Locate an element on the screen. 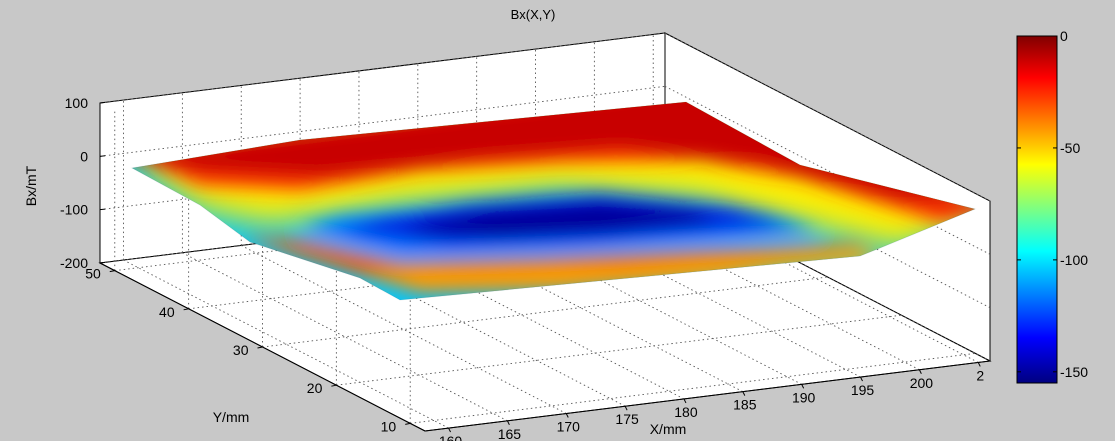 This screenshot has width=1115, height=441. colorbar-tick-label: -50 is located at coordinates (1070, 148).